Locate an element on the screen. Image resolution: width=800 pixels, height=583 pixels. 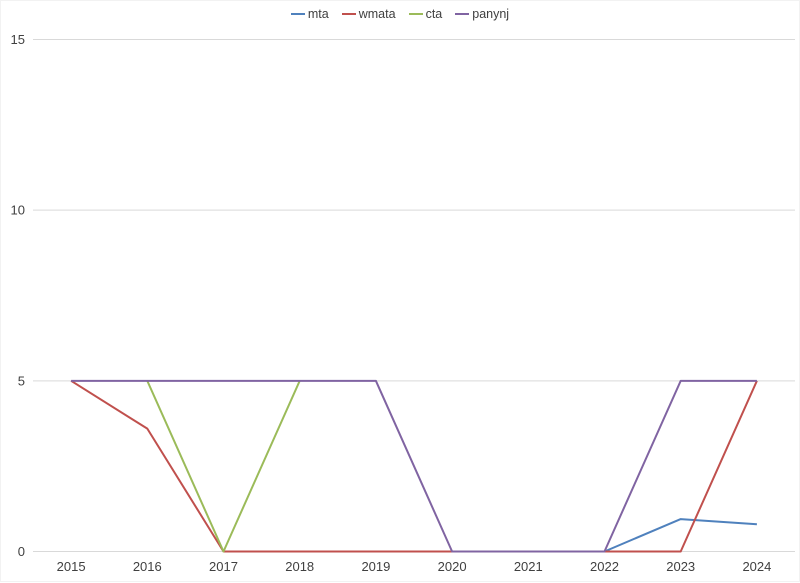
legend-label-wmata: wmata is located at coordinates (377, 14).